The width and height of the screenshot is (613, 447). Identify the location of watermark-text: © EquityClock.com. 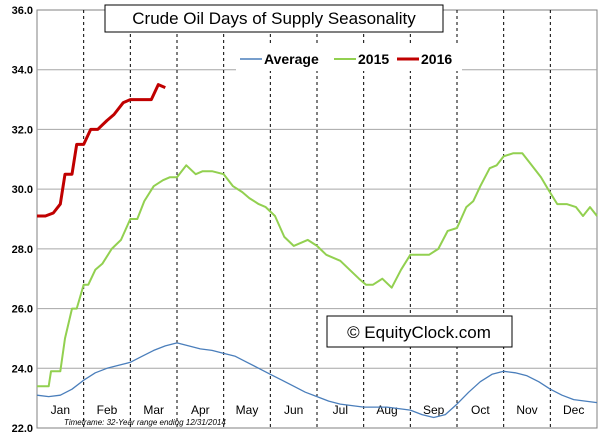
(419, 332).